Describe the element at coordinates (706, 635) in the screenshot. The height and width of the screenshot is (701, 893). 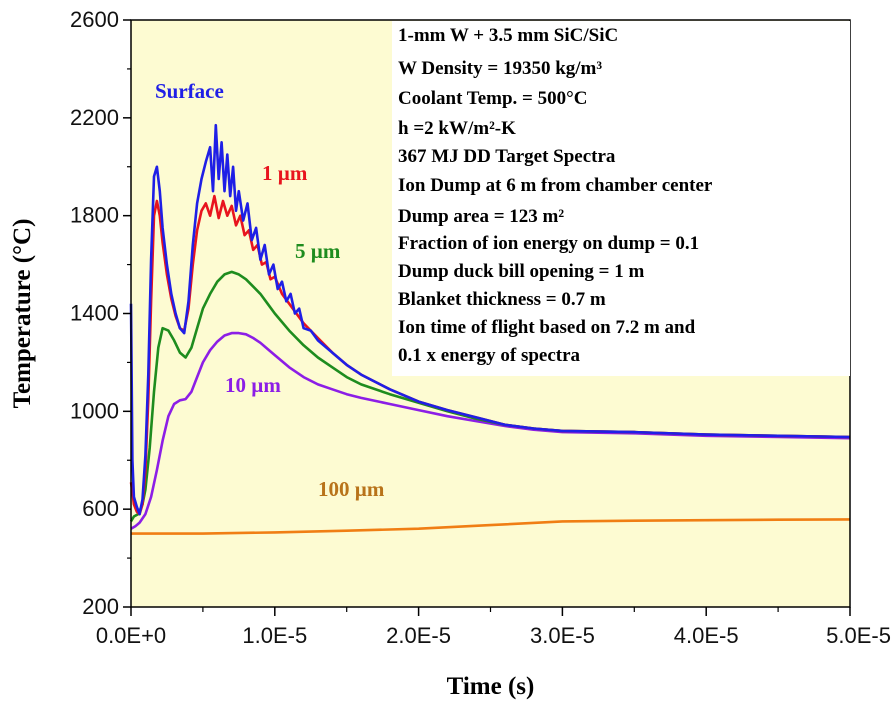
I see `x-tick-label: 4.0E-5` at that location.